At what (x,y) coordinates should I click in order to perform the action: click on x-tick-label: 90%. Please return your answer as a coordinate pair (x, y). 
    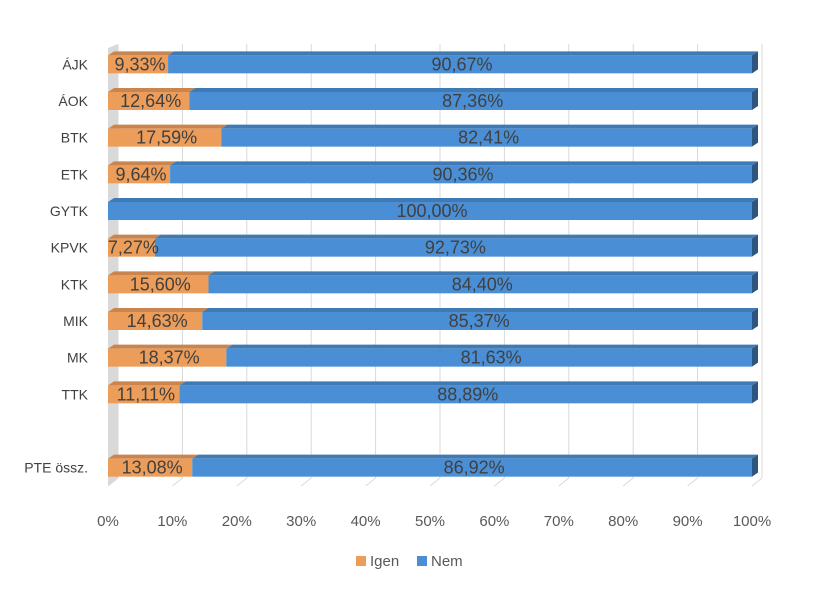
    Looking at the image, I should click on (688, 521).